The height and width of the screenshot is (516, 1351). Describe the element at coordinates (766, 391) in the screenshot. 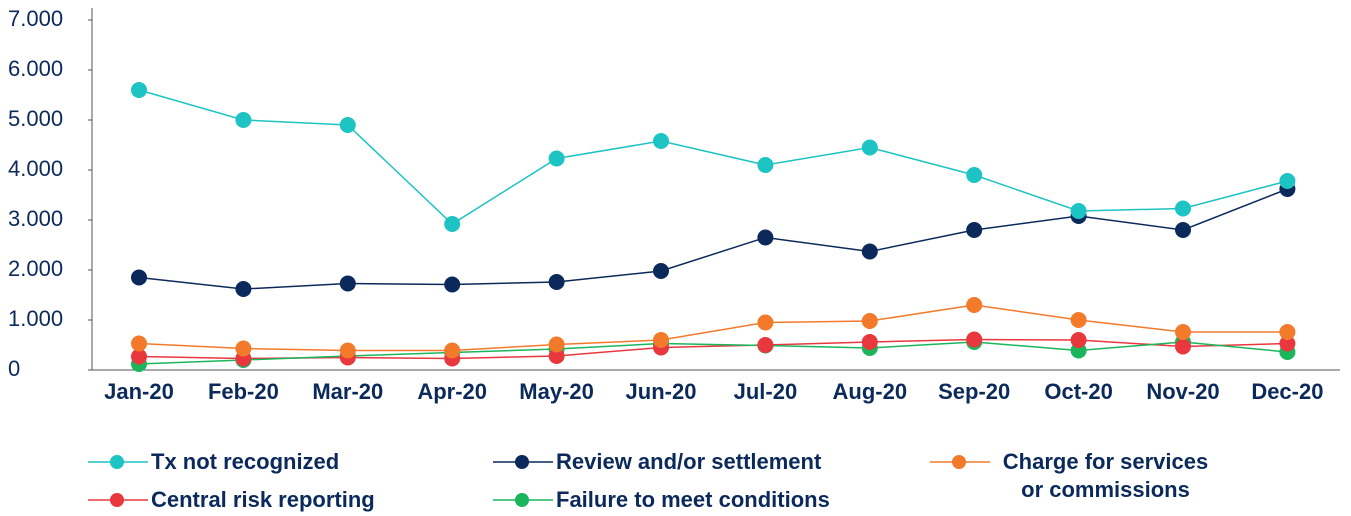

I see `x-tick-label: Jul-20` at that location.